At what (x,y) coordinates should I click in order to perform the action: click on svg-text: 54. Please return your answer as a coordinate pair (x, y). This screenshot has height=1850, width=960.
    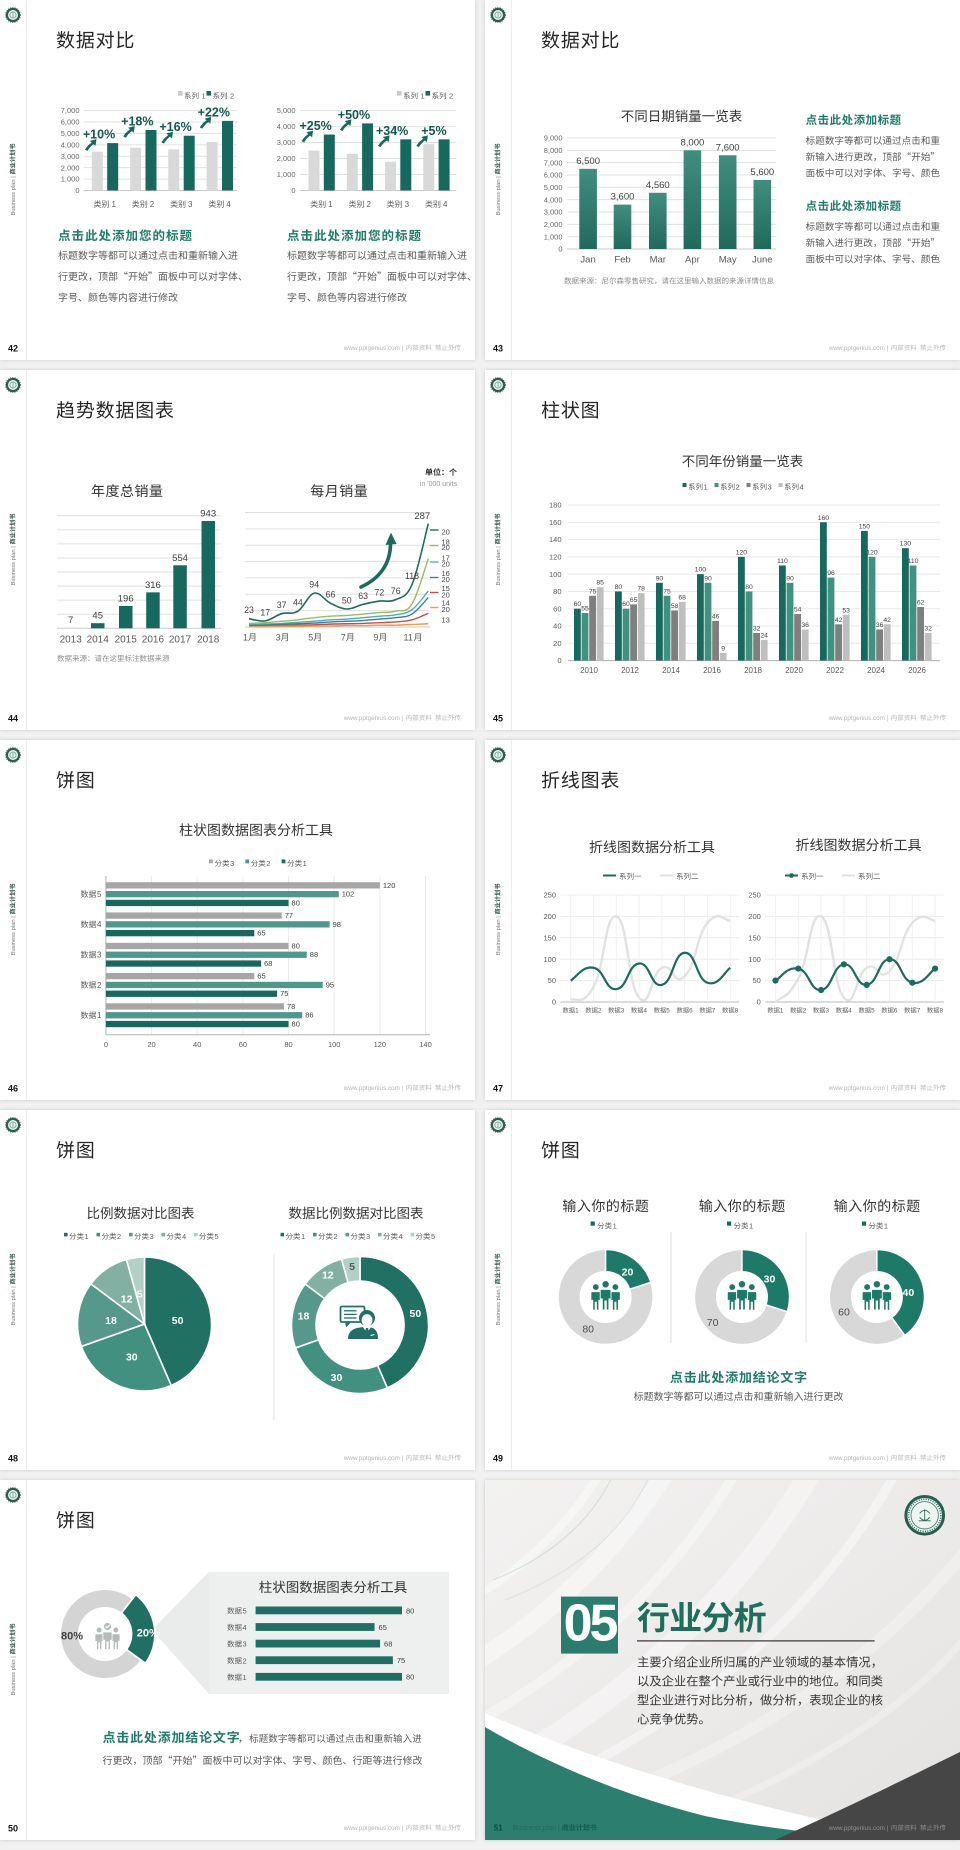
    Looking at the image, I should click on (798, 609).